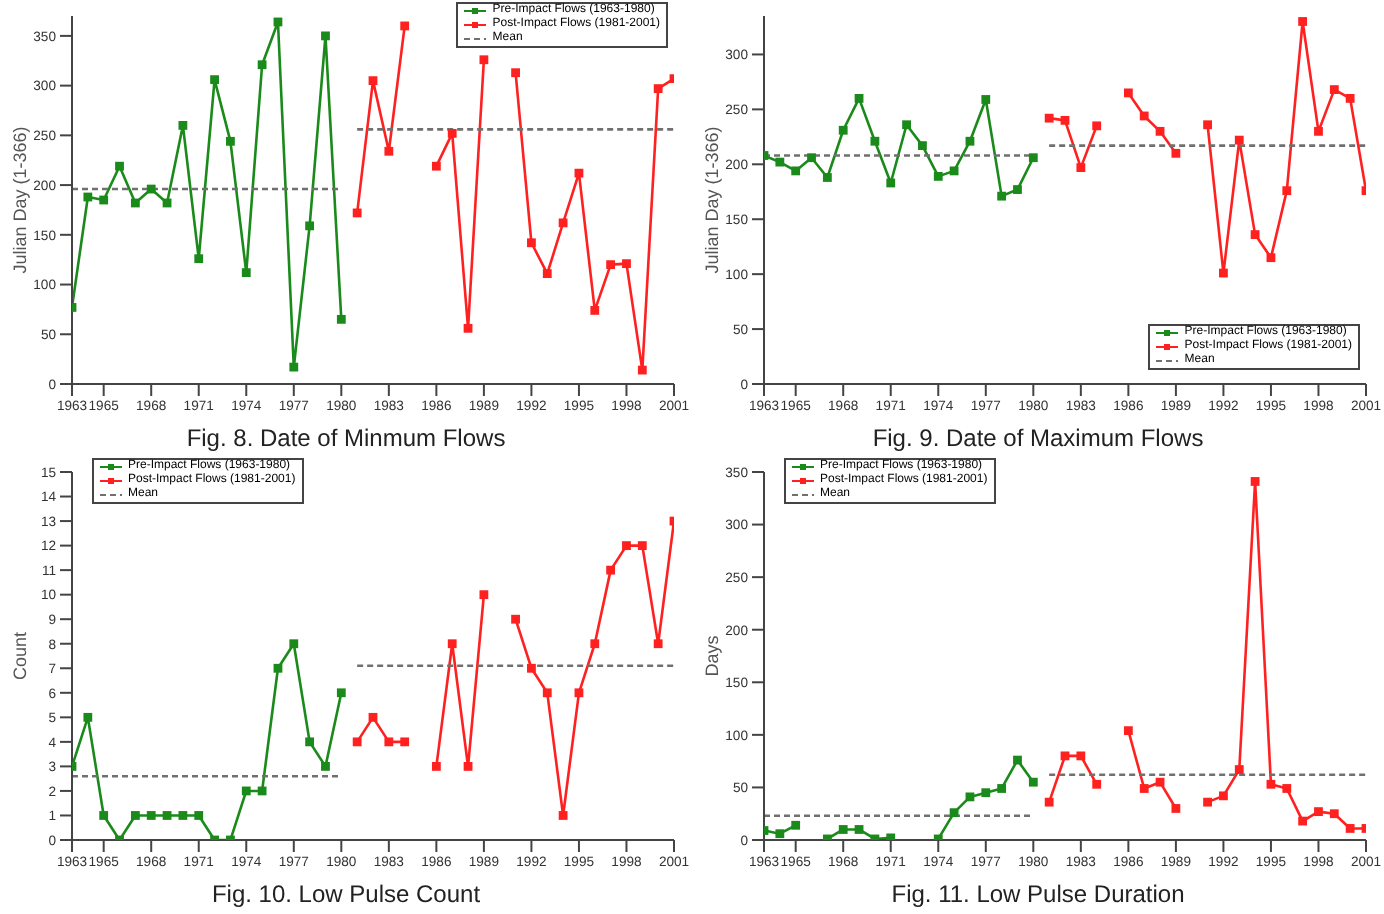 This screenshot has height=914, width=1384. What do you see at coordinates (346, 438) in the screenshot?
I see `text: Fig. 8. Date of Minmum Flows` at bounding box center [346, 438].